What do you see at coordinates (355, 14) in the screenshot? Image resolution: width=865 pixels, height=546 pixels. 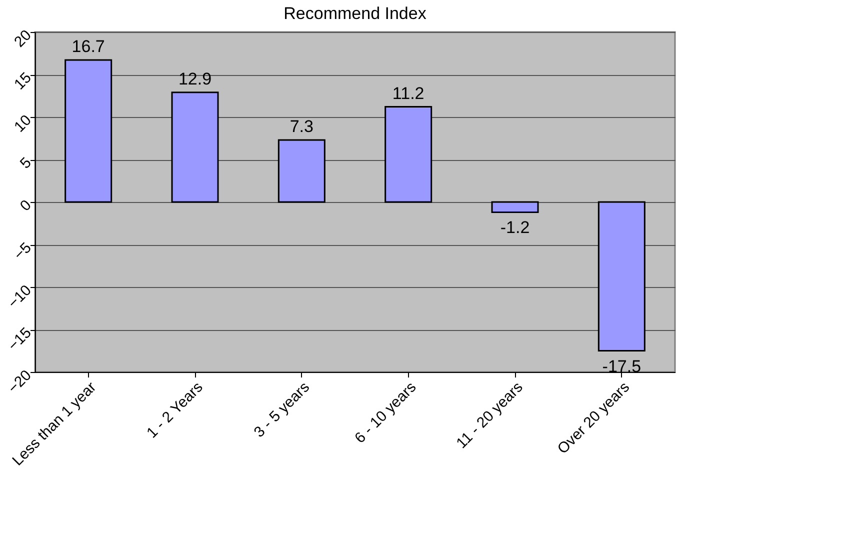 I see `chart-title: Recommend Index` at bounding box center [355, 14].